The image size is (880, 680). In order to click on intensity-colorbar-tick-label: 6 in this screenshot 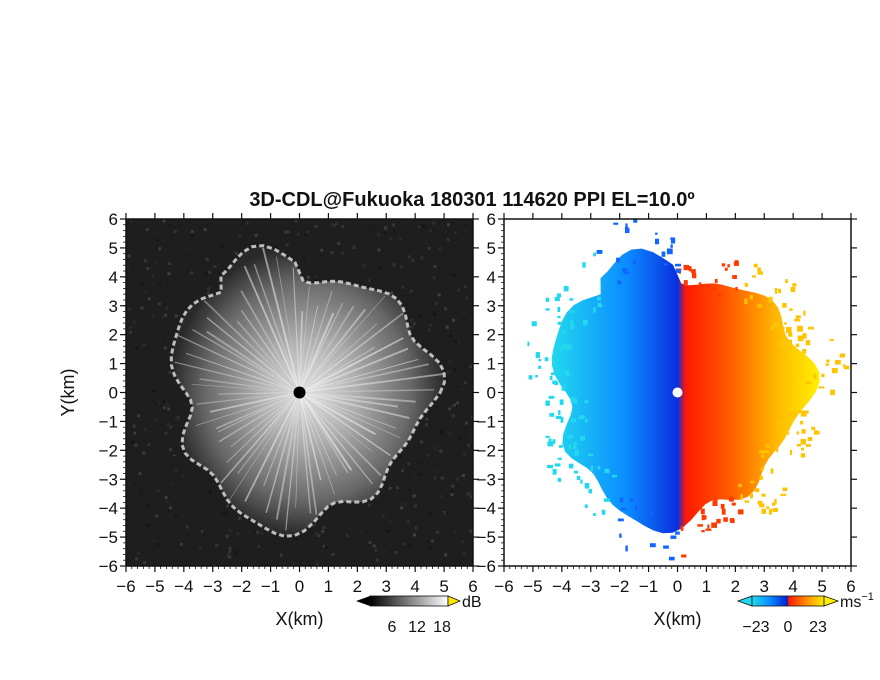, I will do `click(392, 627)`.